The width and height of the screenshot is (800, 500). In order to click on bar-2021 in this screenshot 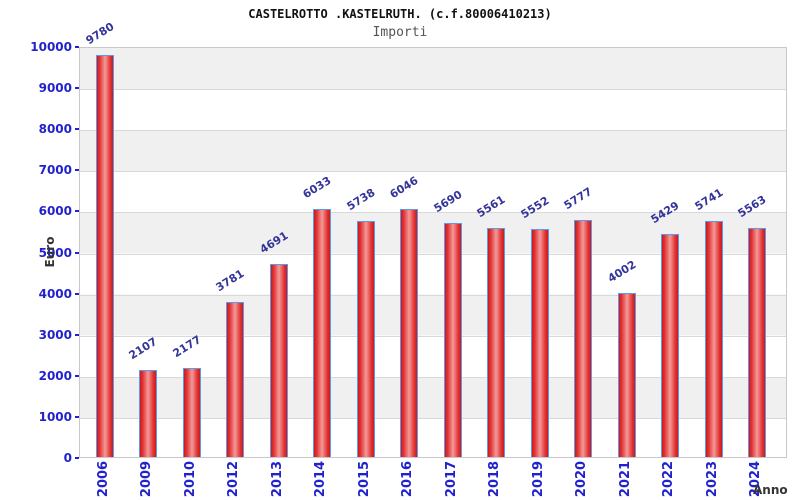, I will do `click(626, 374)`.